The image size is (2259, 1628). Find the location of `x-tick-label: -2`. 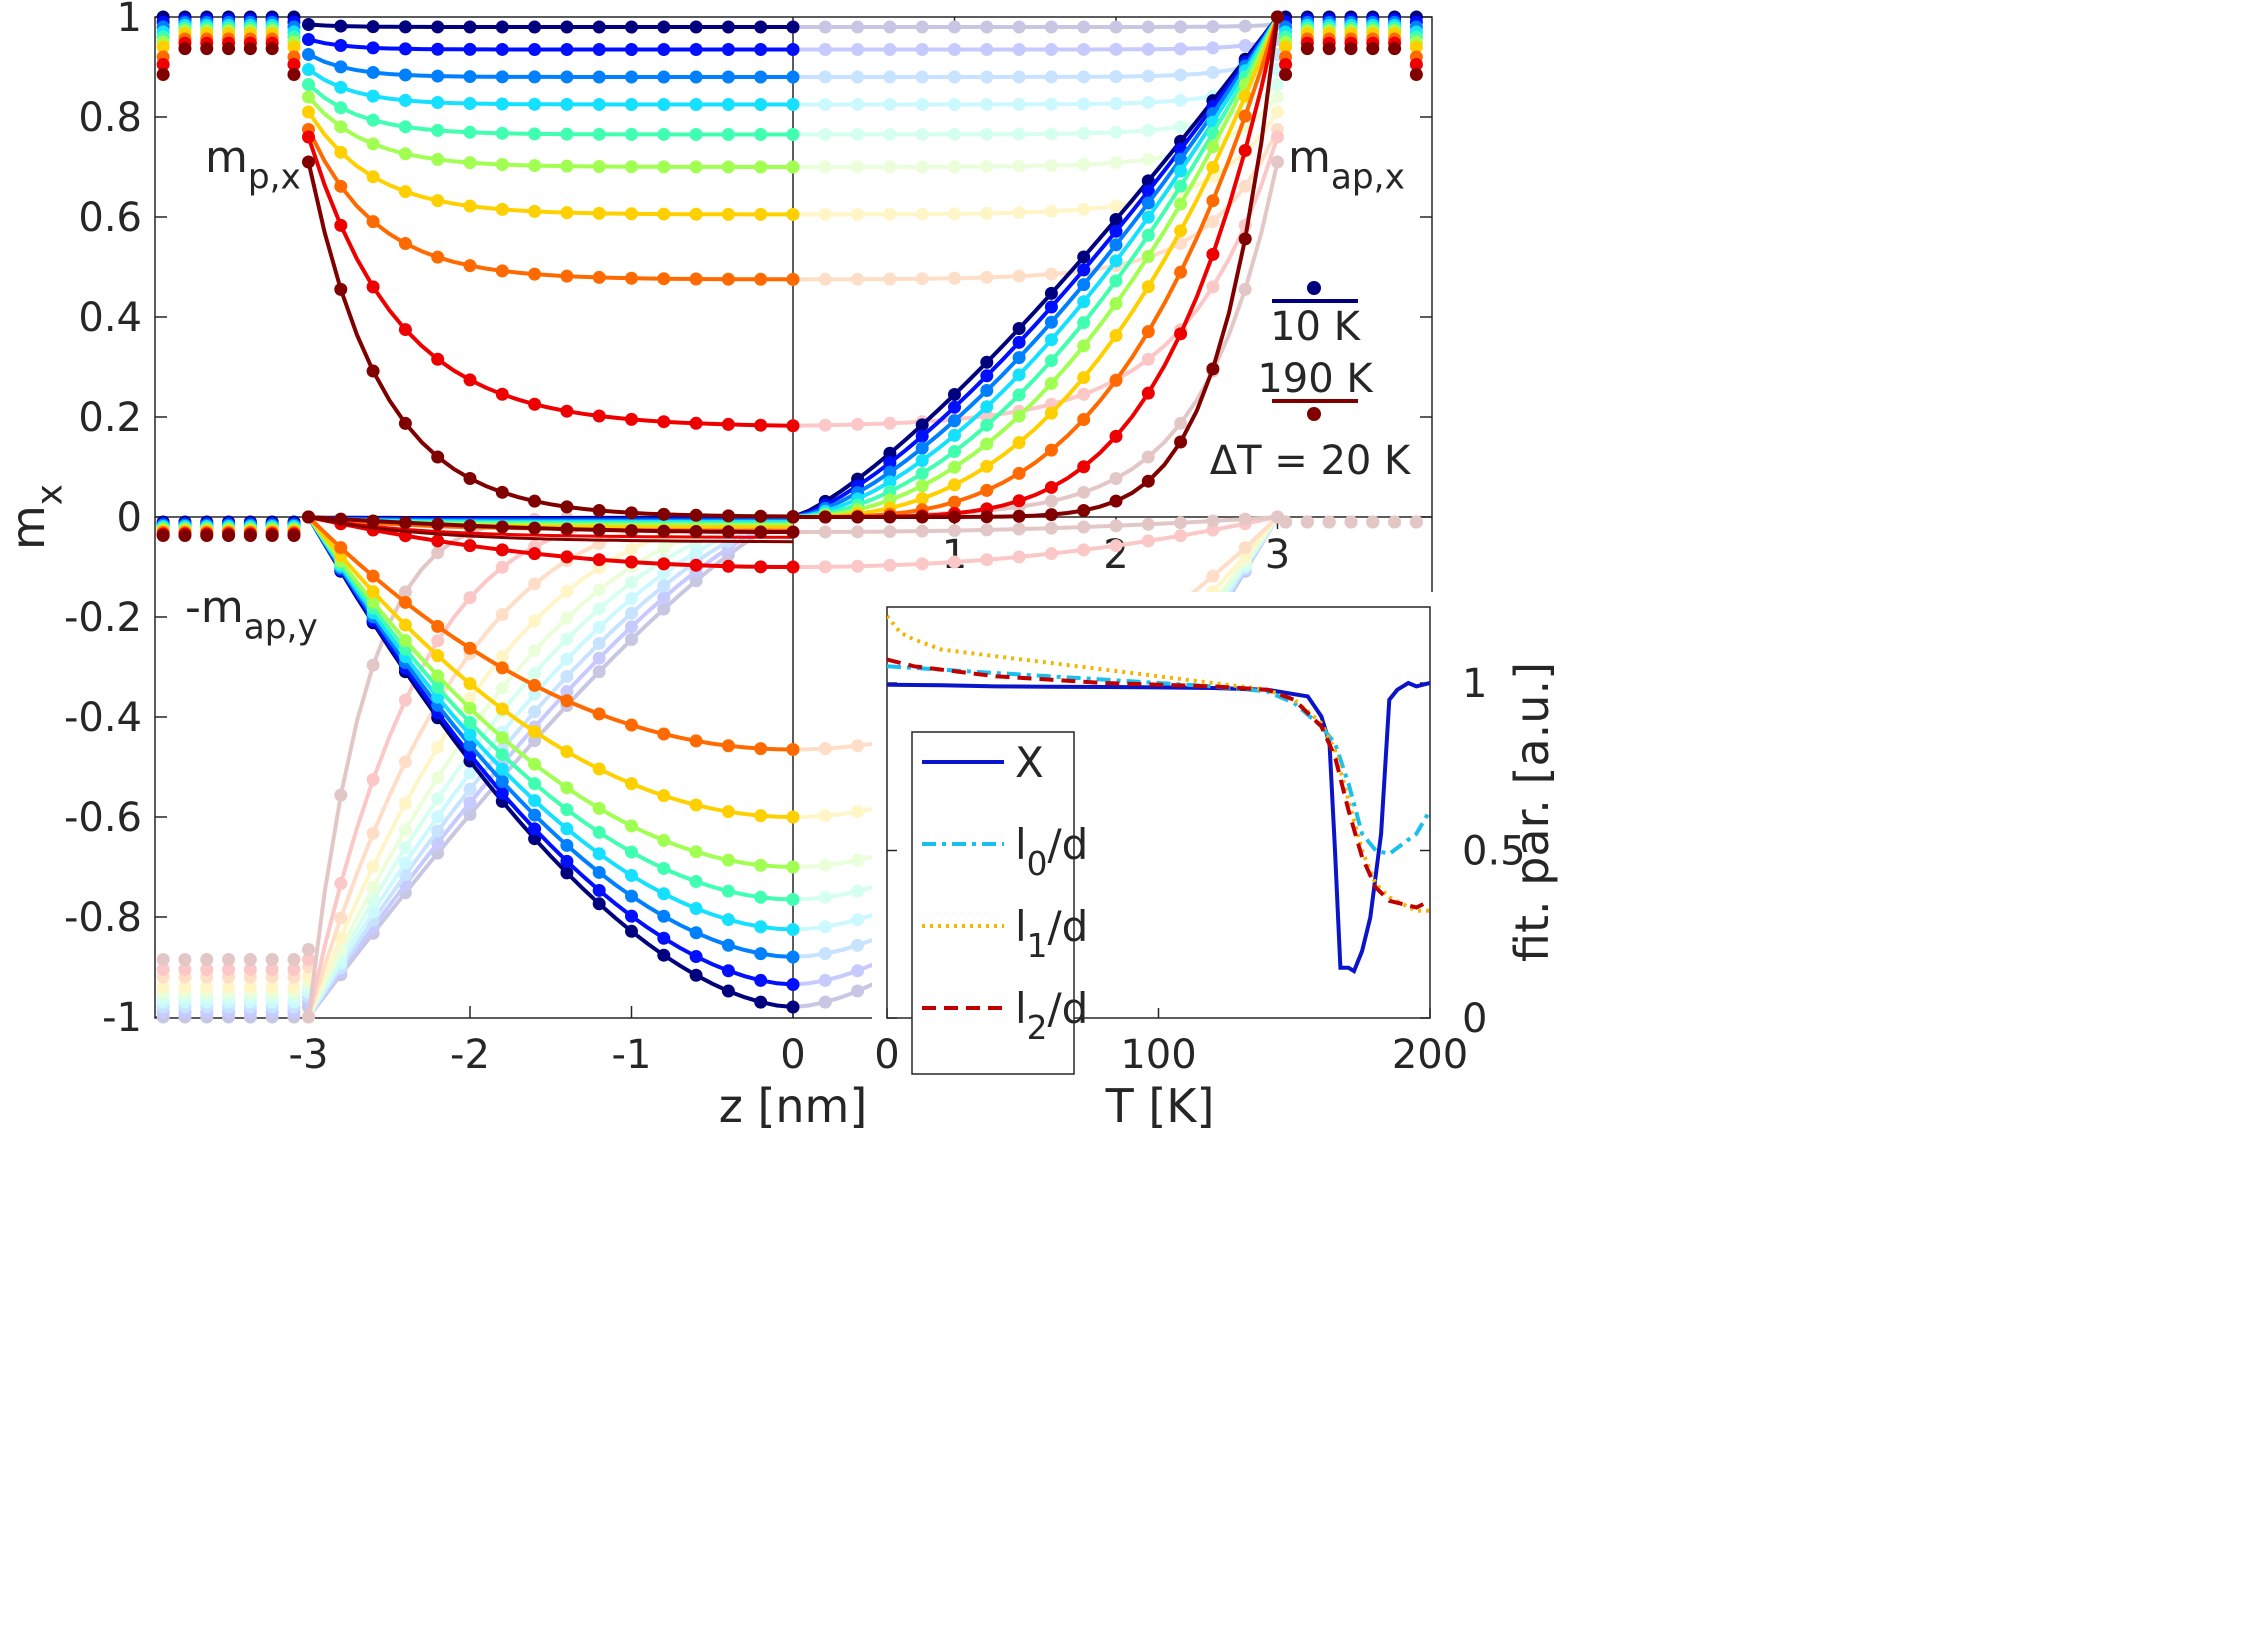

x-tick-label: -2 is located at coordinates (470, 1055).